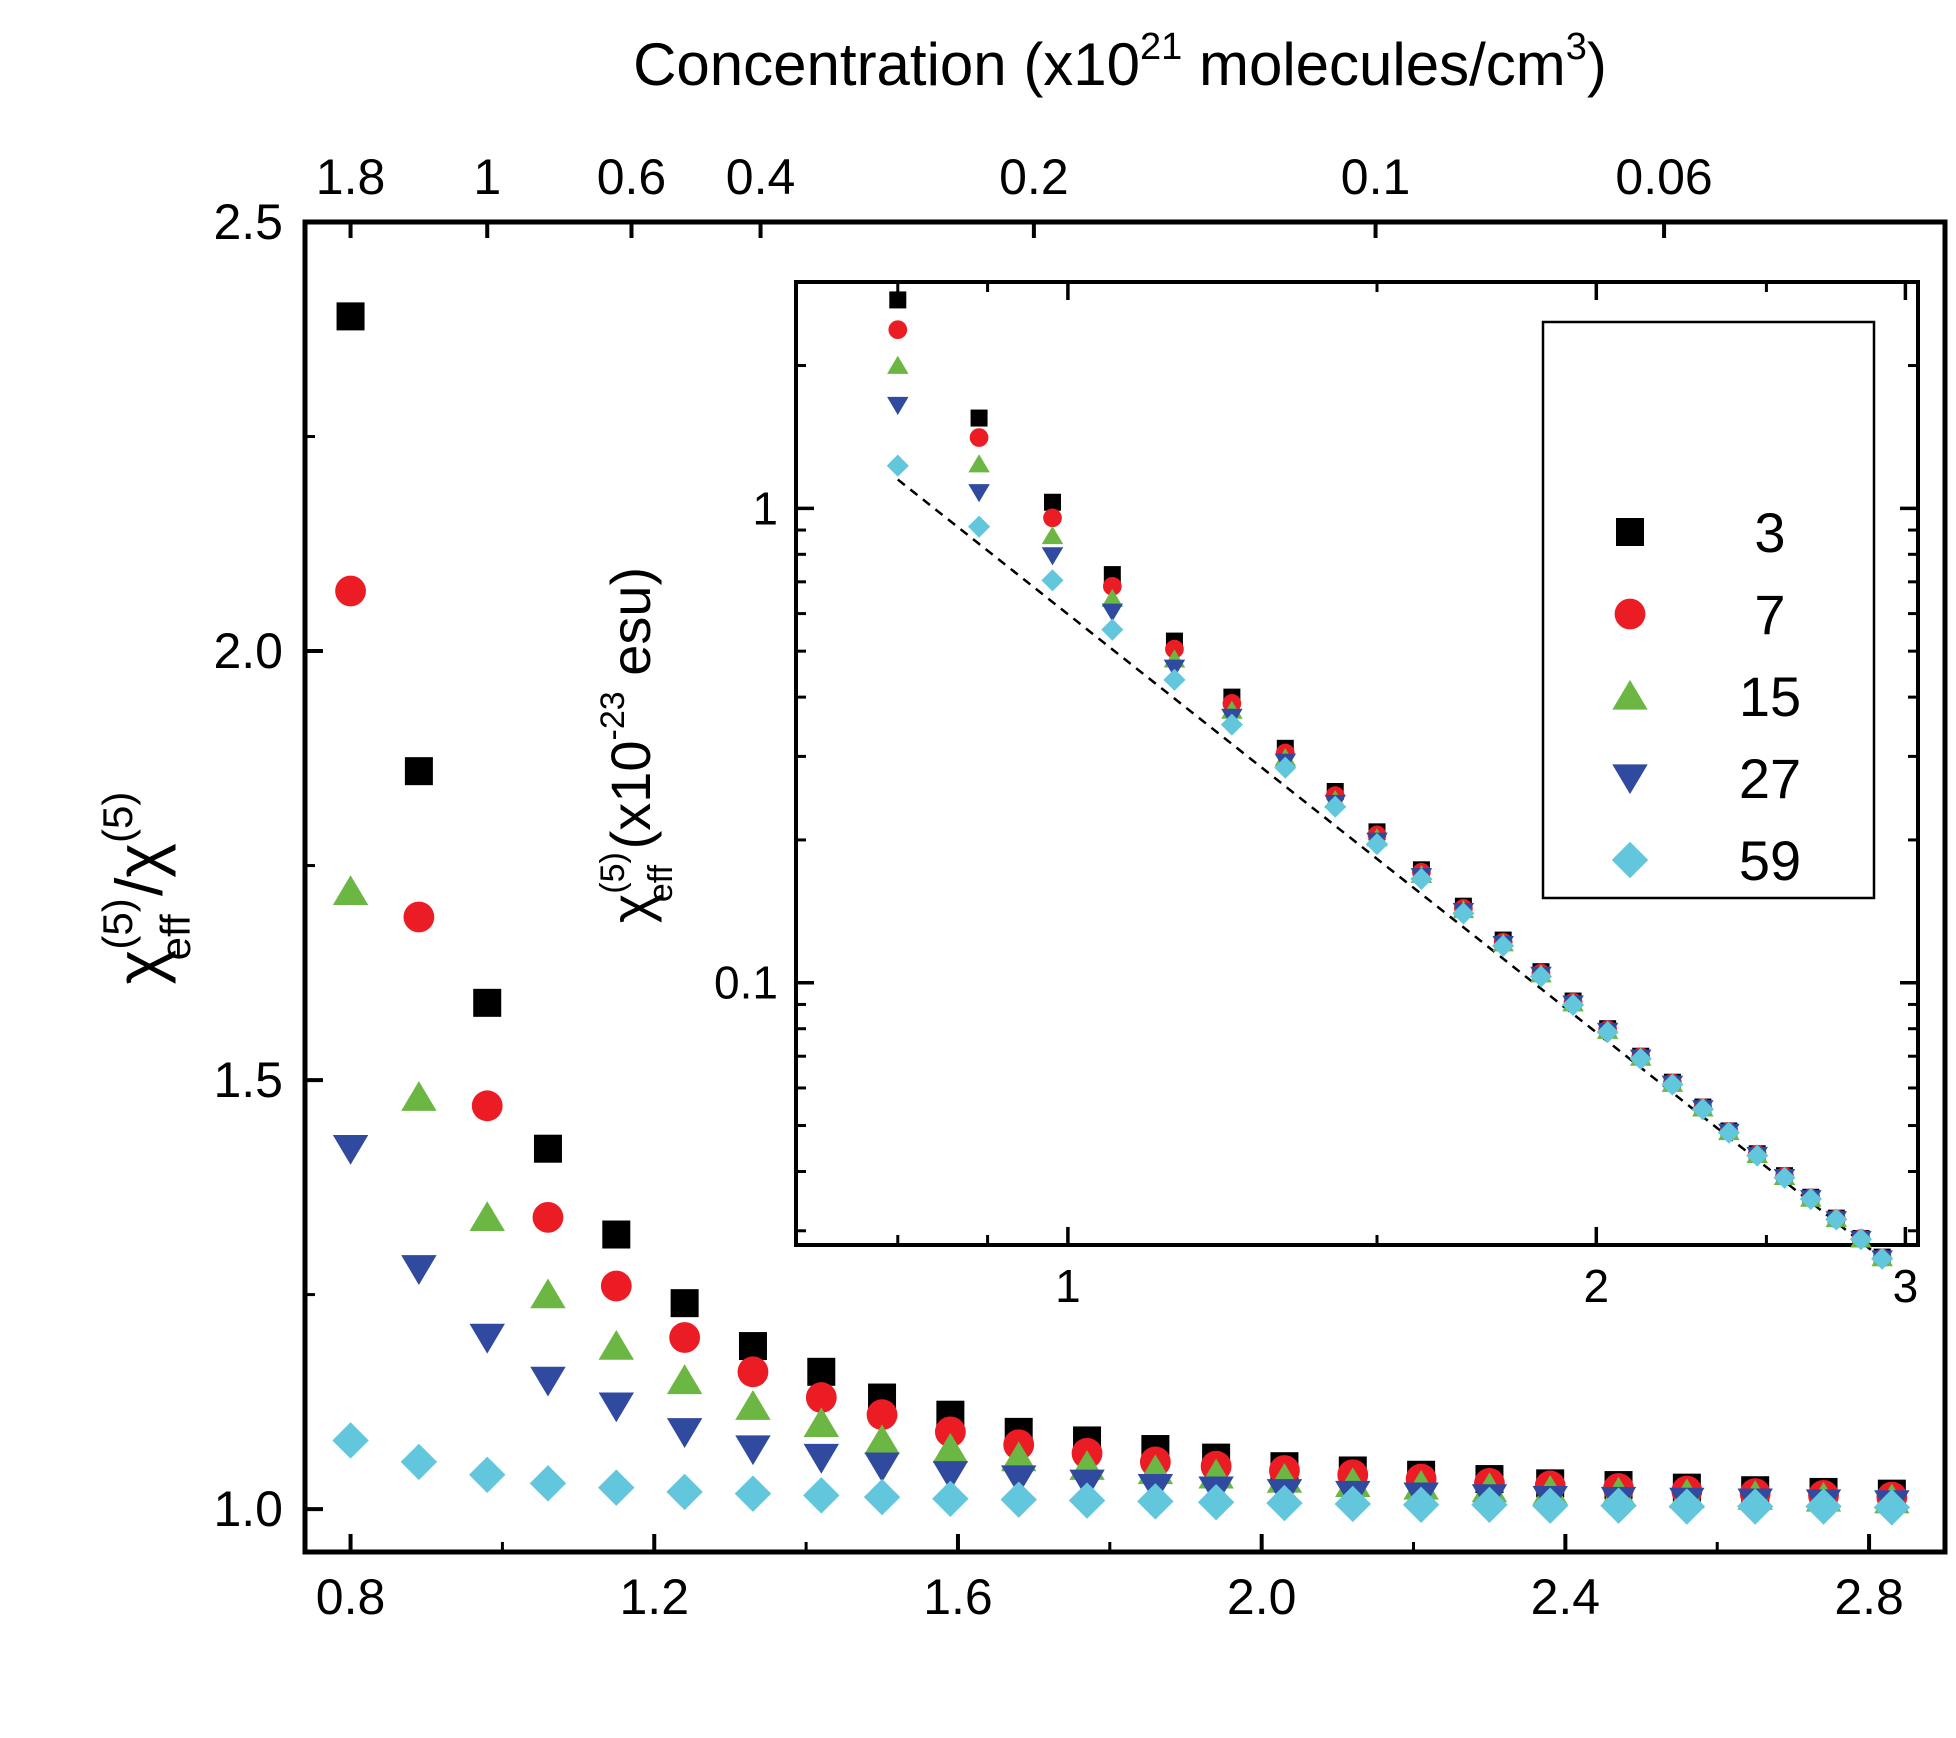 Image resolution: width=1956 pixels, height=1738 pixels. What do you see at coordinates (1566, 1597) in the screenshot?
I see `main-x-tick-label: 2.4` at bounding box center [1566, 1597].